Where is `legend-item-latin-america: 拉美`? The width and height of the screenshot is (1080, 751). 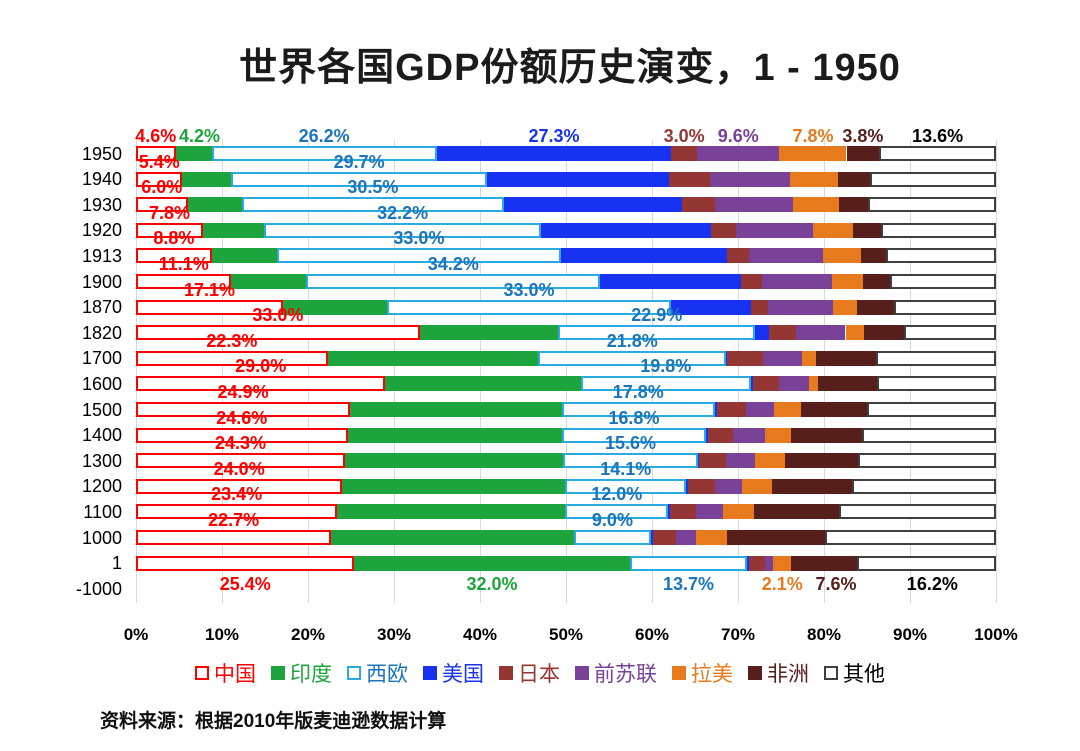 legend-item-latin-america: 拉美 is located at coordinates (702, 673).